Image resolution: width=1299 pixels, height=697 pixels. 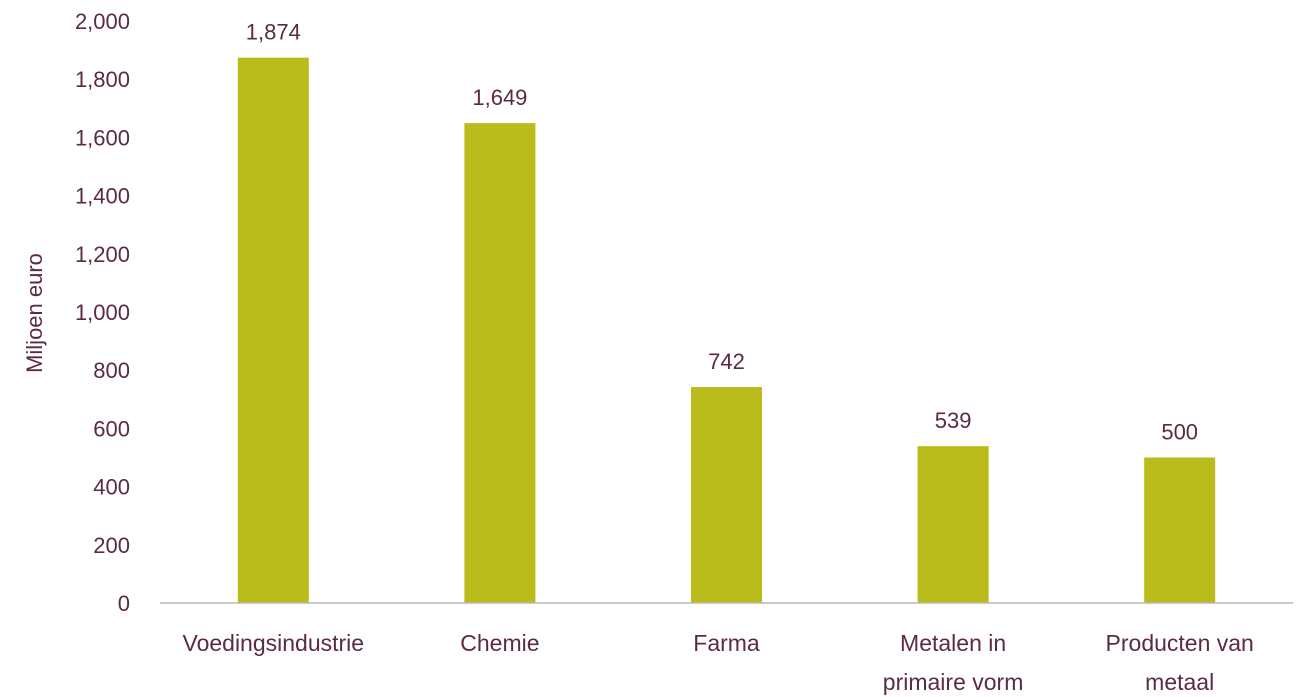 I want to click on data-label: 1,874, so click(x=273, y=32).